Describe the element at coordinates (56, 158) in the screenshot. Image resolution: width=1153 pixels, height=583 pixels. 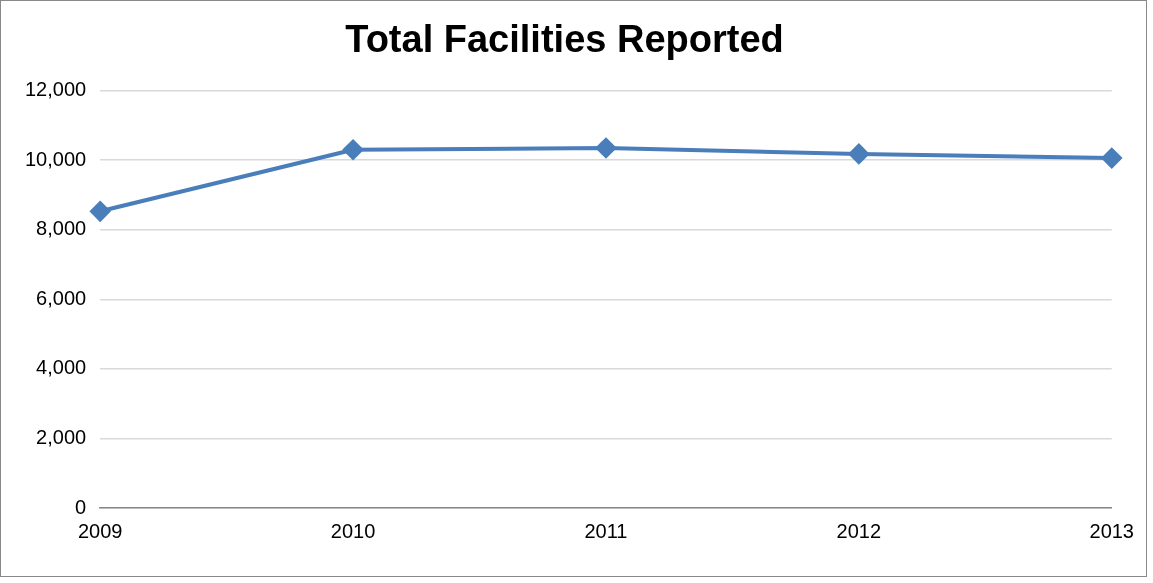
I see `y-tick-label: 10,000` at that location.